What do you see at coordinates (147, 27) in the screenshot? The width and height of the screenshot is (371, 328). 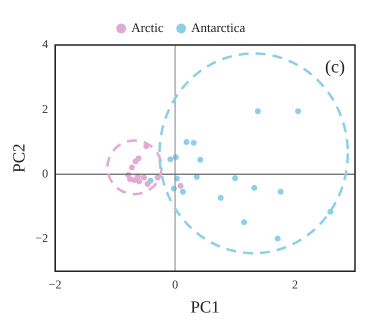 I see `legend-label: Arctic` at bounding box center [147, 27].